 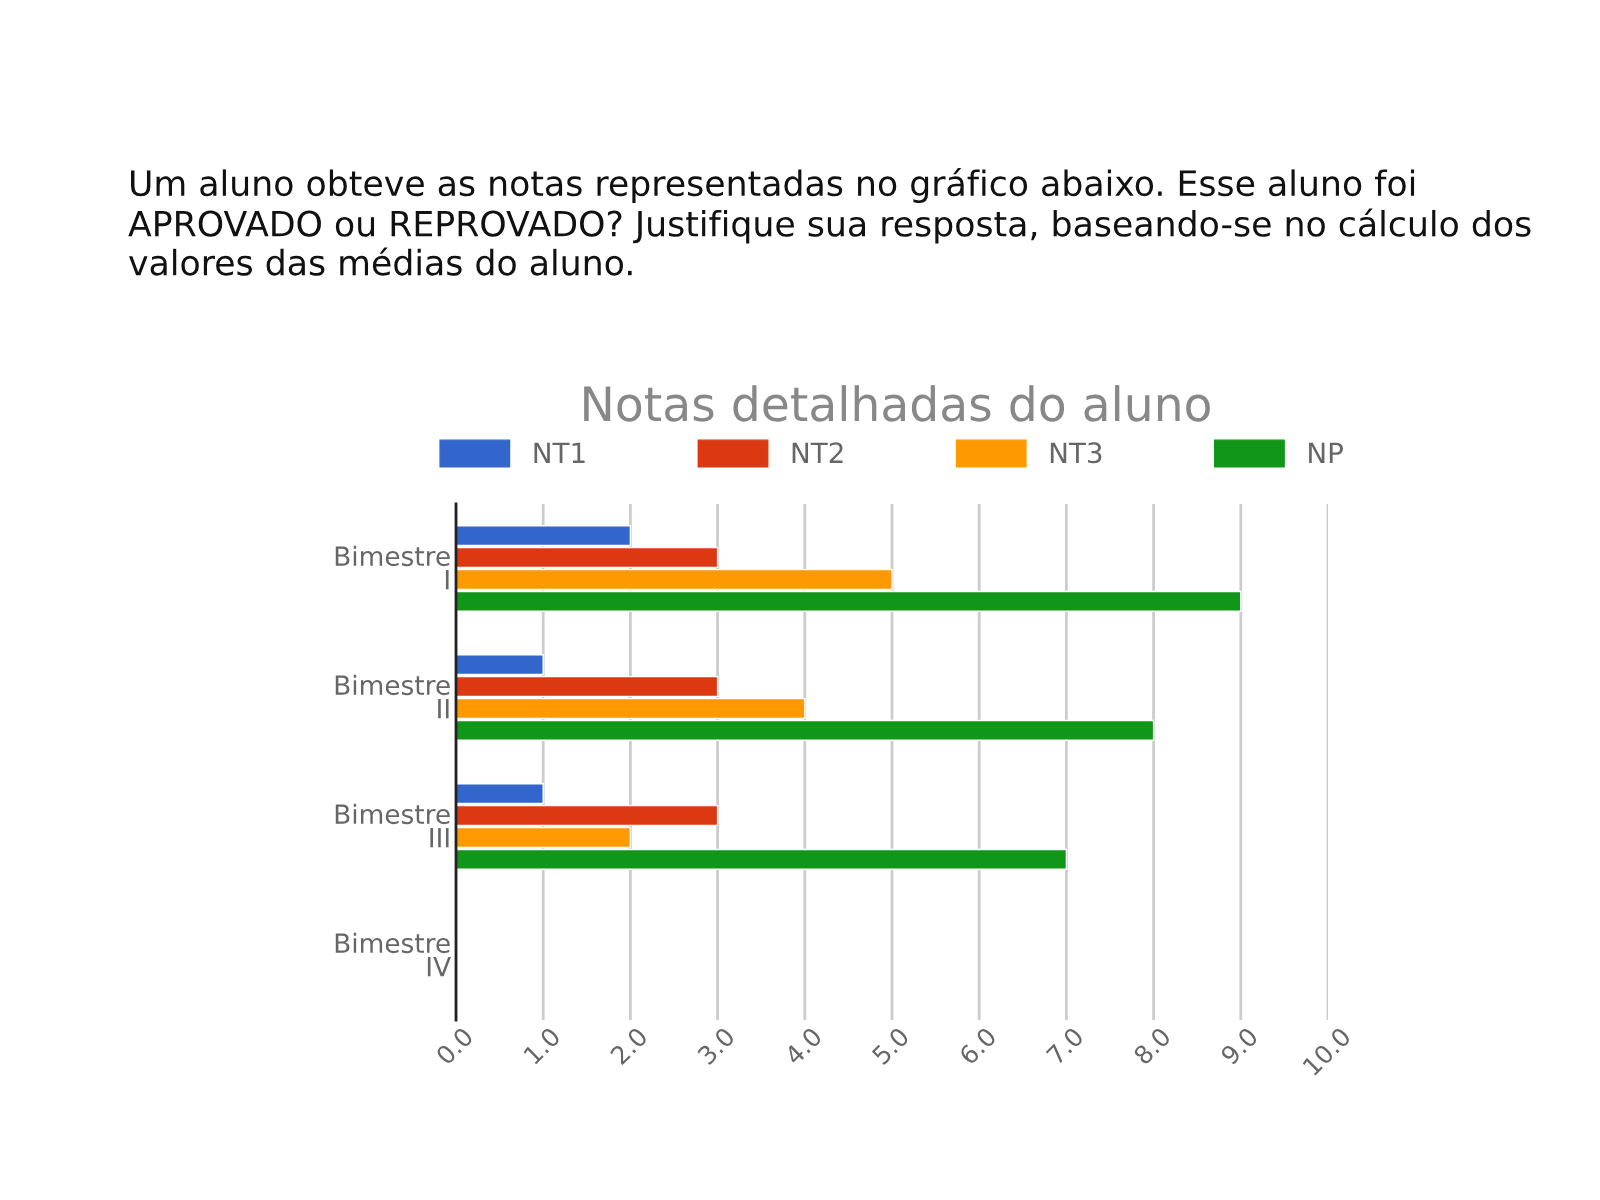 I want to click on legend-label: NT2, so click(x=817, y=452).